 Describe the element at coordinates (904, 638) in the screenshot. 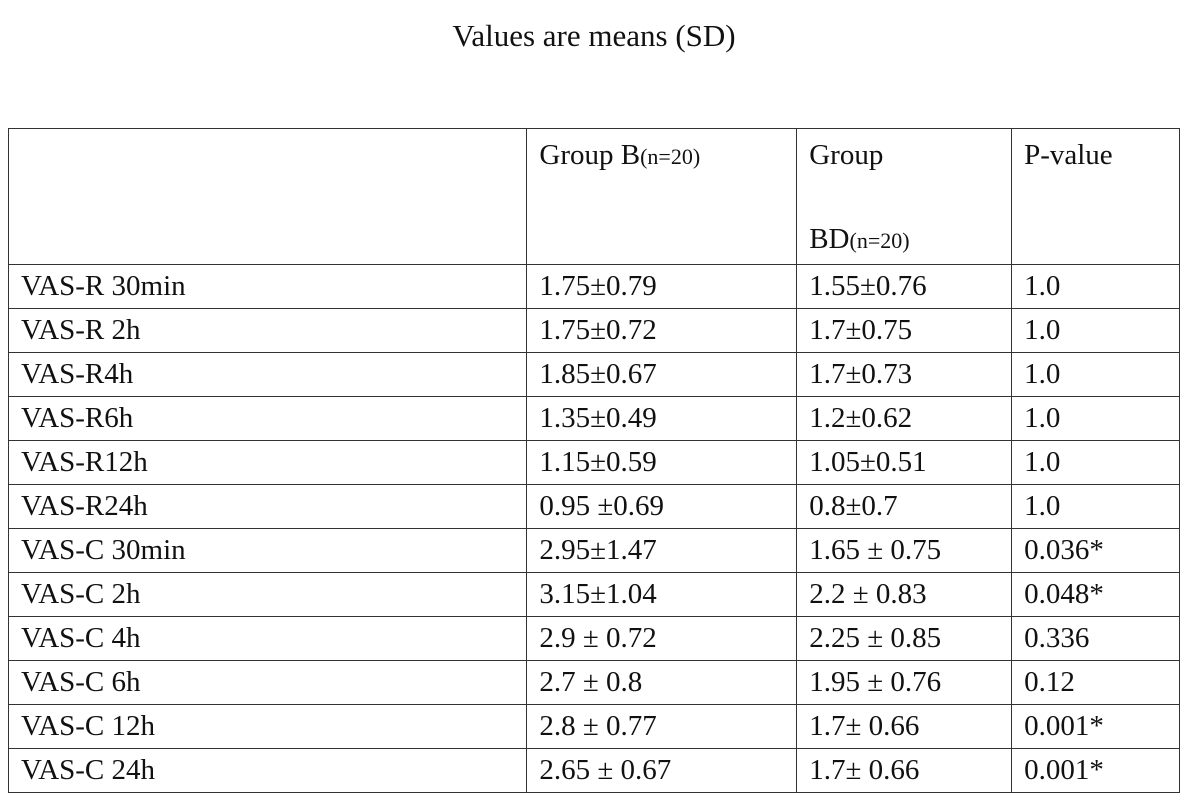

I see `table-cell: 2.25 ± 0.85` at that location.